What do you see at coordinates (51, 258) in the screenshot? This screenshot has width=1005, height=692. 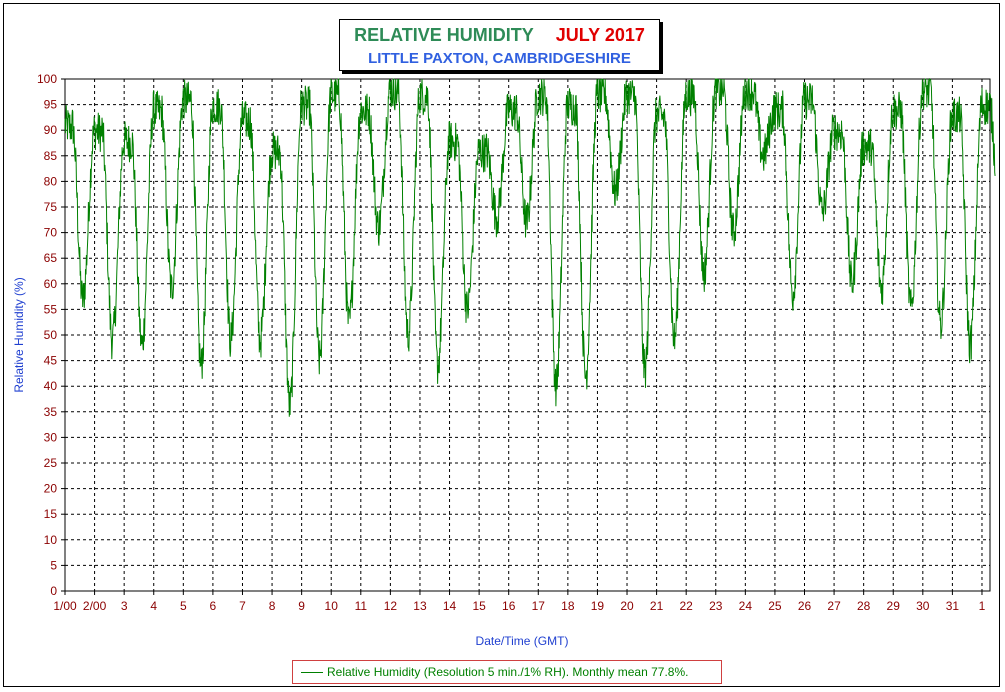 I see `y-tick-label: 65` at bounding box center [51, 258].